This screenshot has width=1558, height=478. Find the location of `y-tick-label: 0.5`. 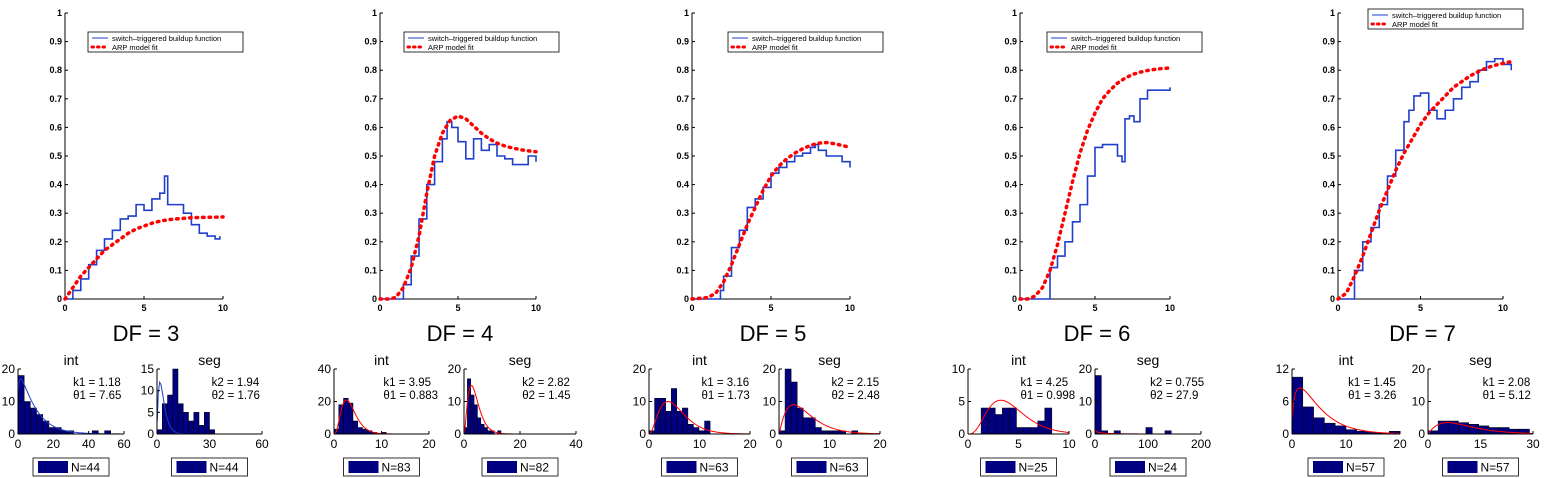

y-tick-label: 0.5 is located at coordinates (682, 156).